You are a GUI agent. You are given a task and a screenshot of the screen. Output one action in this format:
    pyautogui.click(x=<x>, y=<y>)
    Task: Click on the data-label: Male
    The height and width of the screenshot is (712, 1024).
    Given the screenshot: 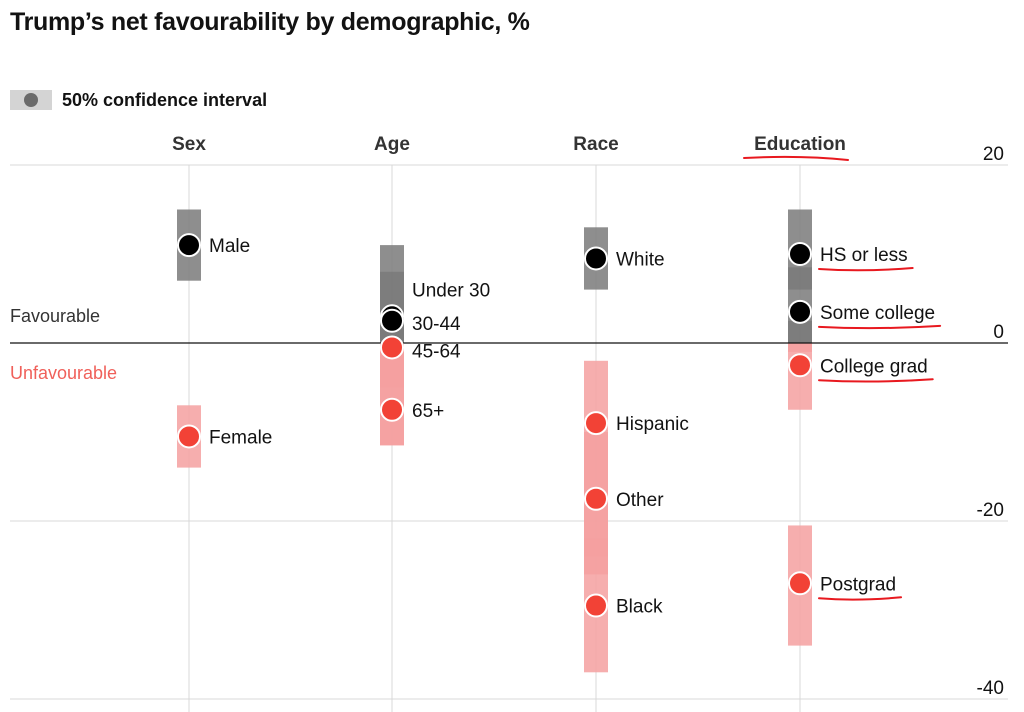 What is the action you would take?
    pyautogui.click(x=229, y=246)
    